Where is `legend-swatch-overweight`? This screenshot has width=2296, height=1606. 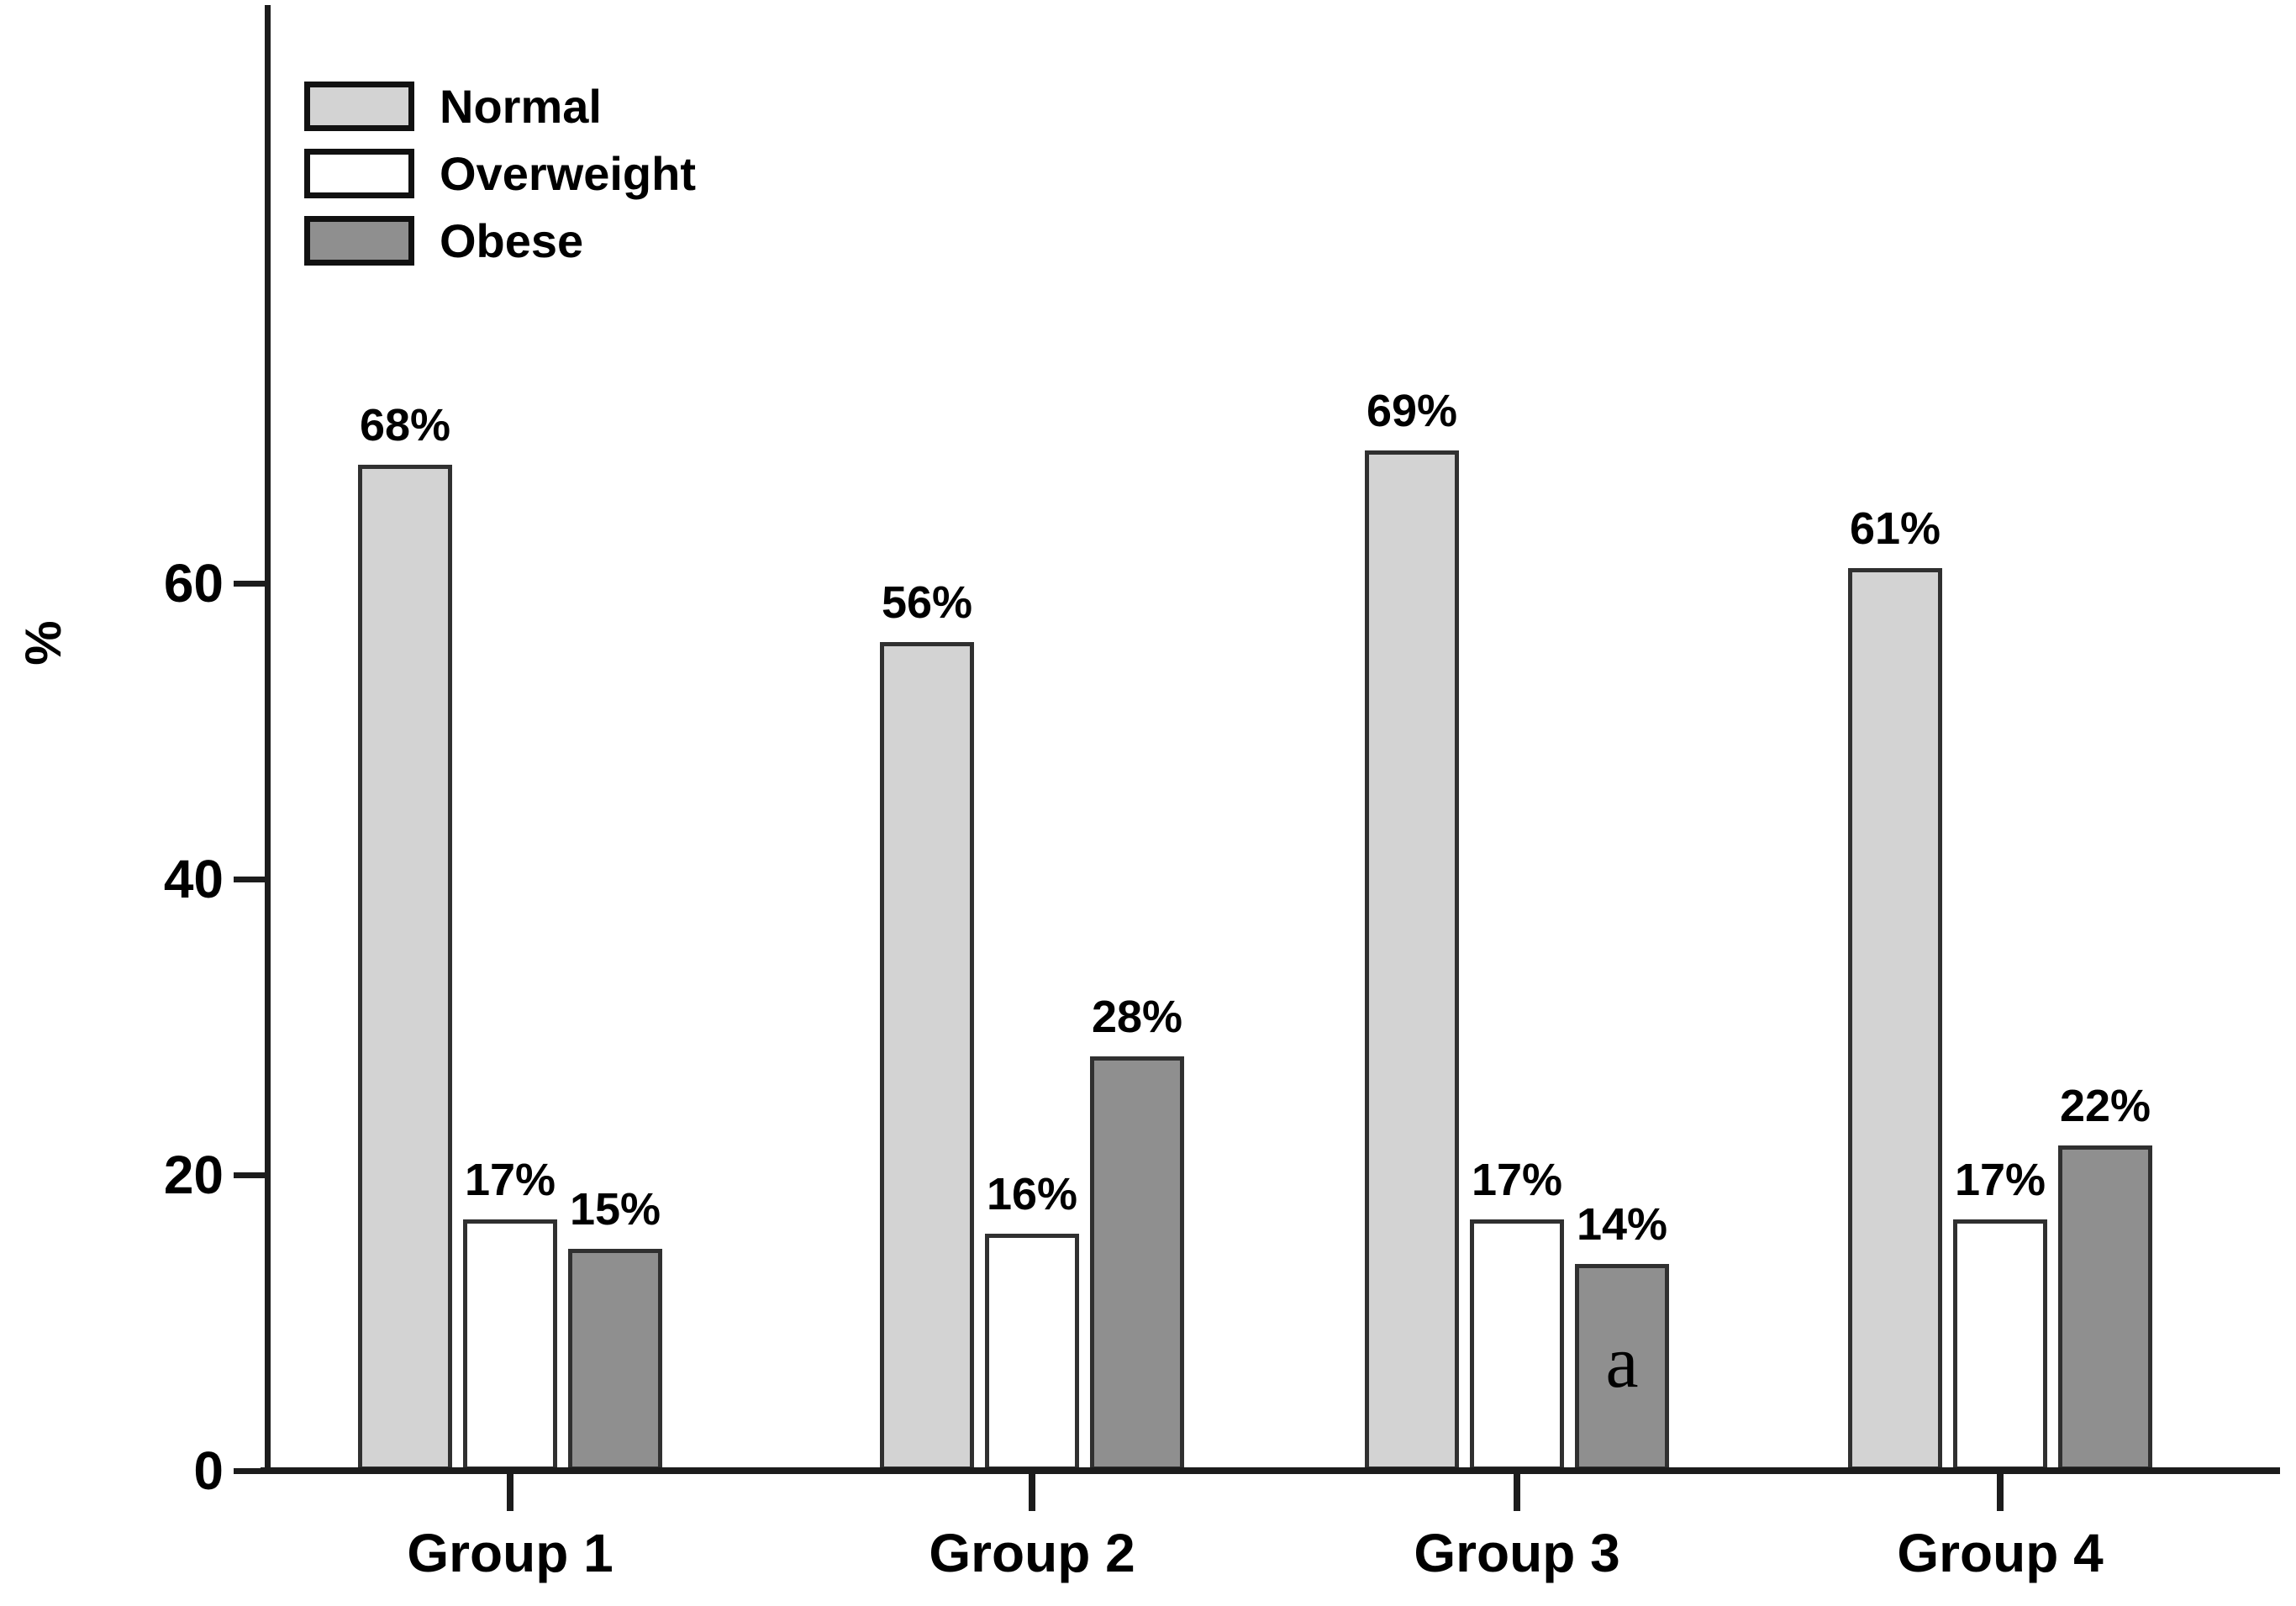 legend-swatch-overweight is located at coordinates (359, 174).